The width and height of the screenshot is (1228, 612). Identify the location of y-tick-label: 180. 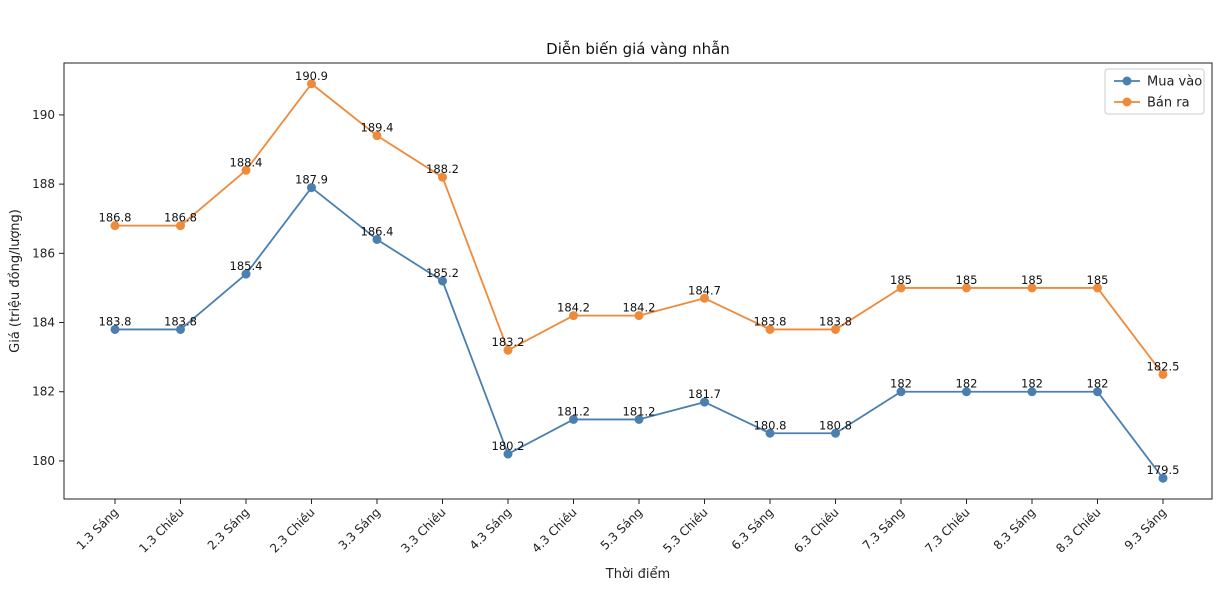
(43, 461).